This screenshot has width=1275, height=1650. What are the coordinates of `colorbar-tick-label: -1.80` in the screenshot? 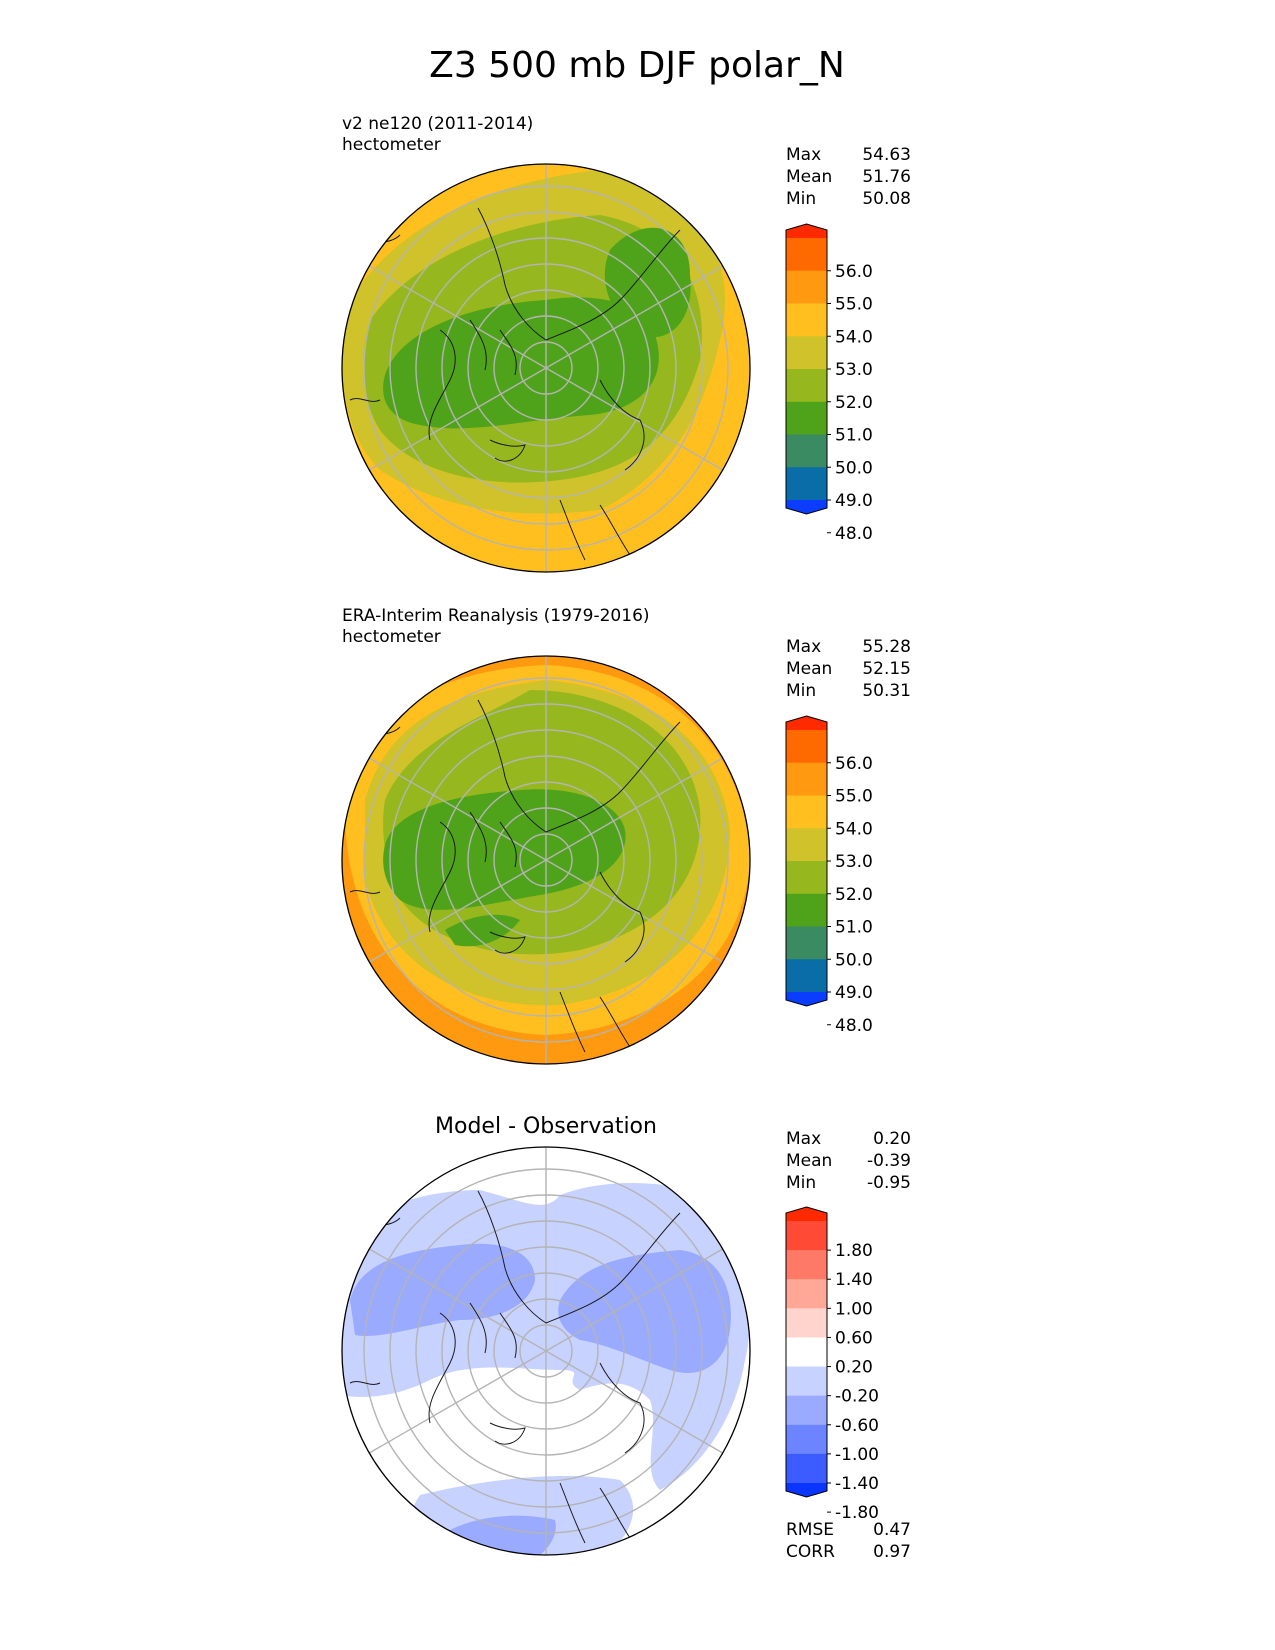 It's located at (857, 1513).